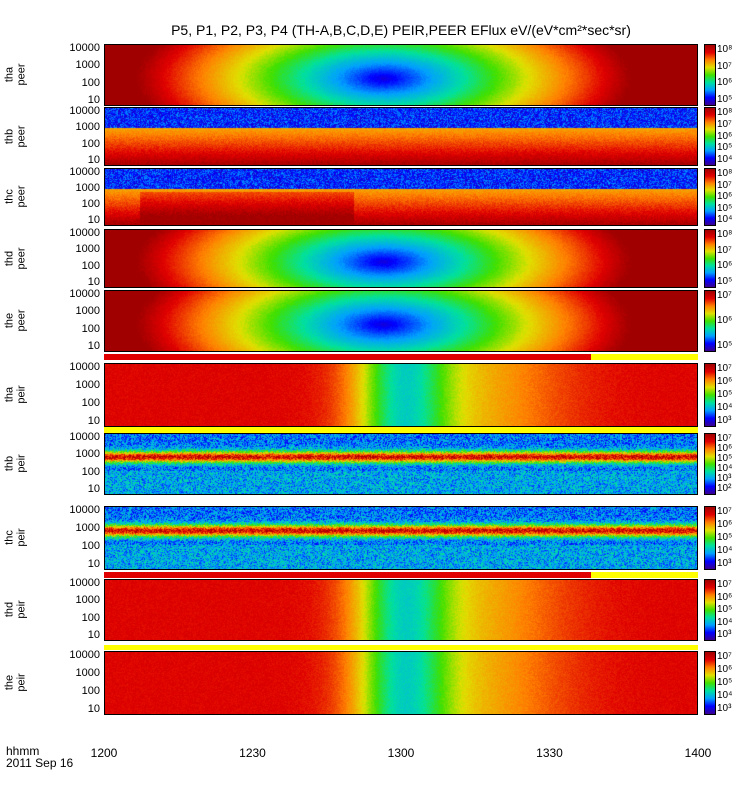  What do you see at coordinates (9, 463) in the screenshot?
I see `y-axis-label-thb_peir: thb` at bounding box center [9, 463].